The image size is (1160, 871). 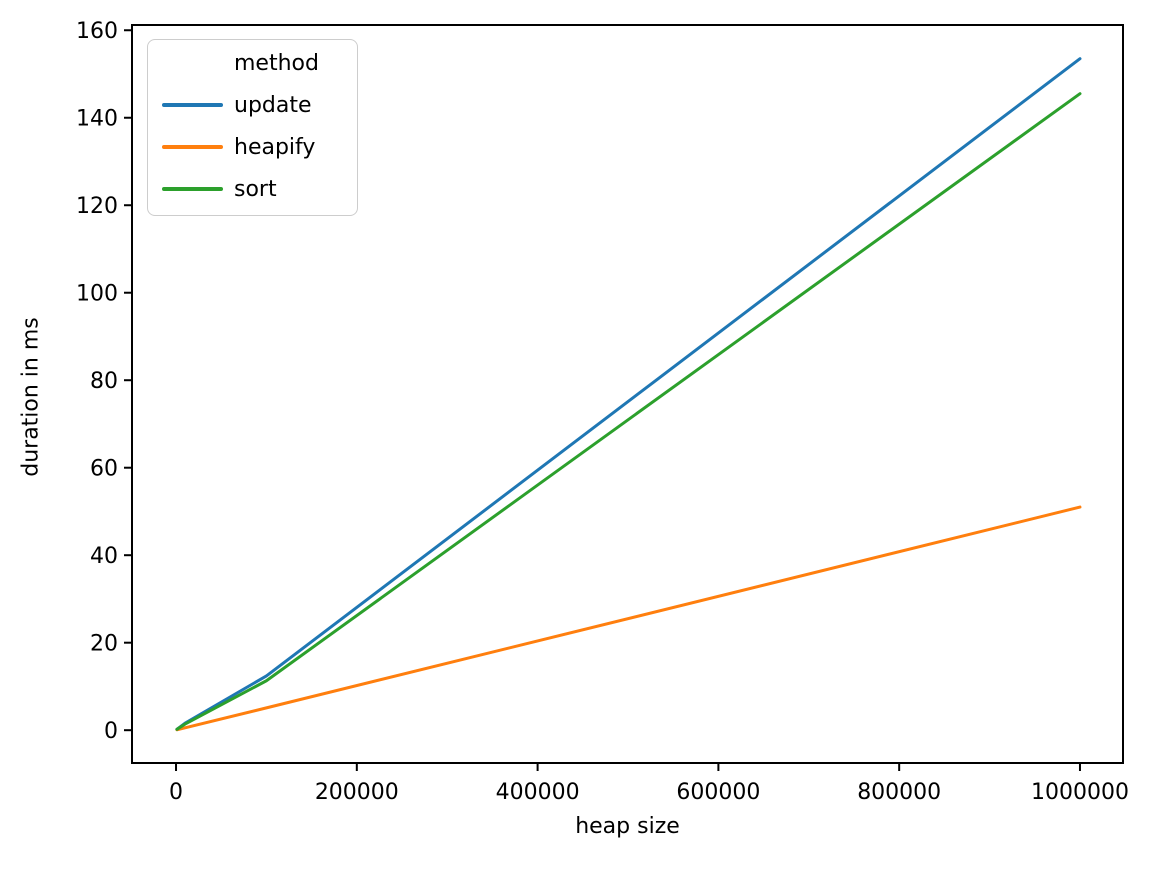 What do you see at coordinates (192, 147) in the screenshot?
I see `legend-line-swatch-heapify` at bounding box center [192, 147].